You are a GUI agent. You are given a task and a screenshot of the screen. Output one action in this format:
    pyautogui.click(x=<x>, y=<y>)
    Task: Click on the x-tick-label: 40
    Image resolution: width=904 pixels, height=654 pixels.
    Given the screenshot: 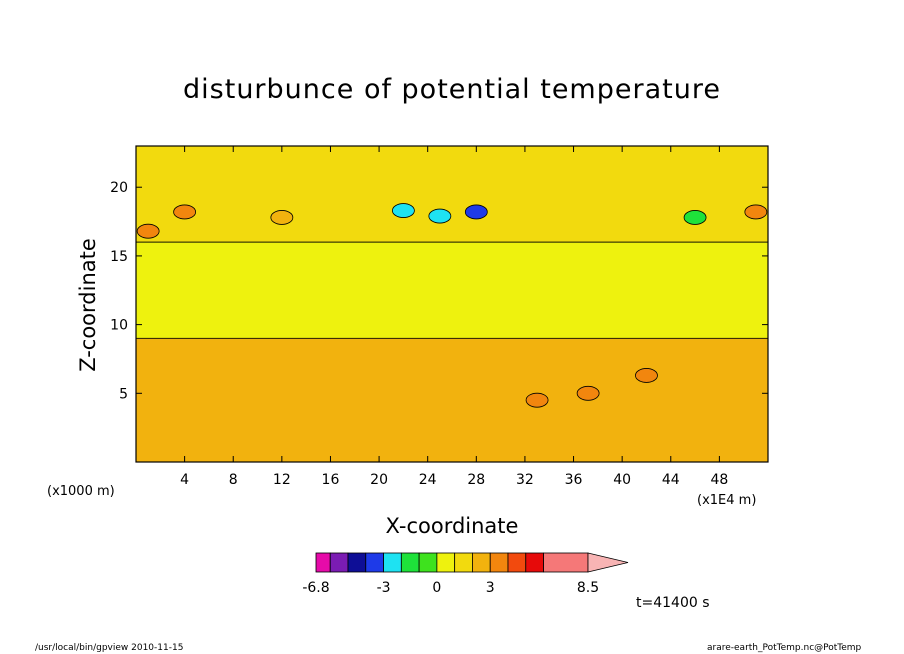 What is the action you would take?
    pyautogui.click(x=622, y=480)
    